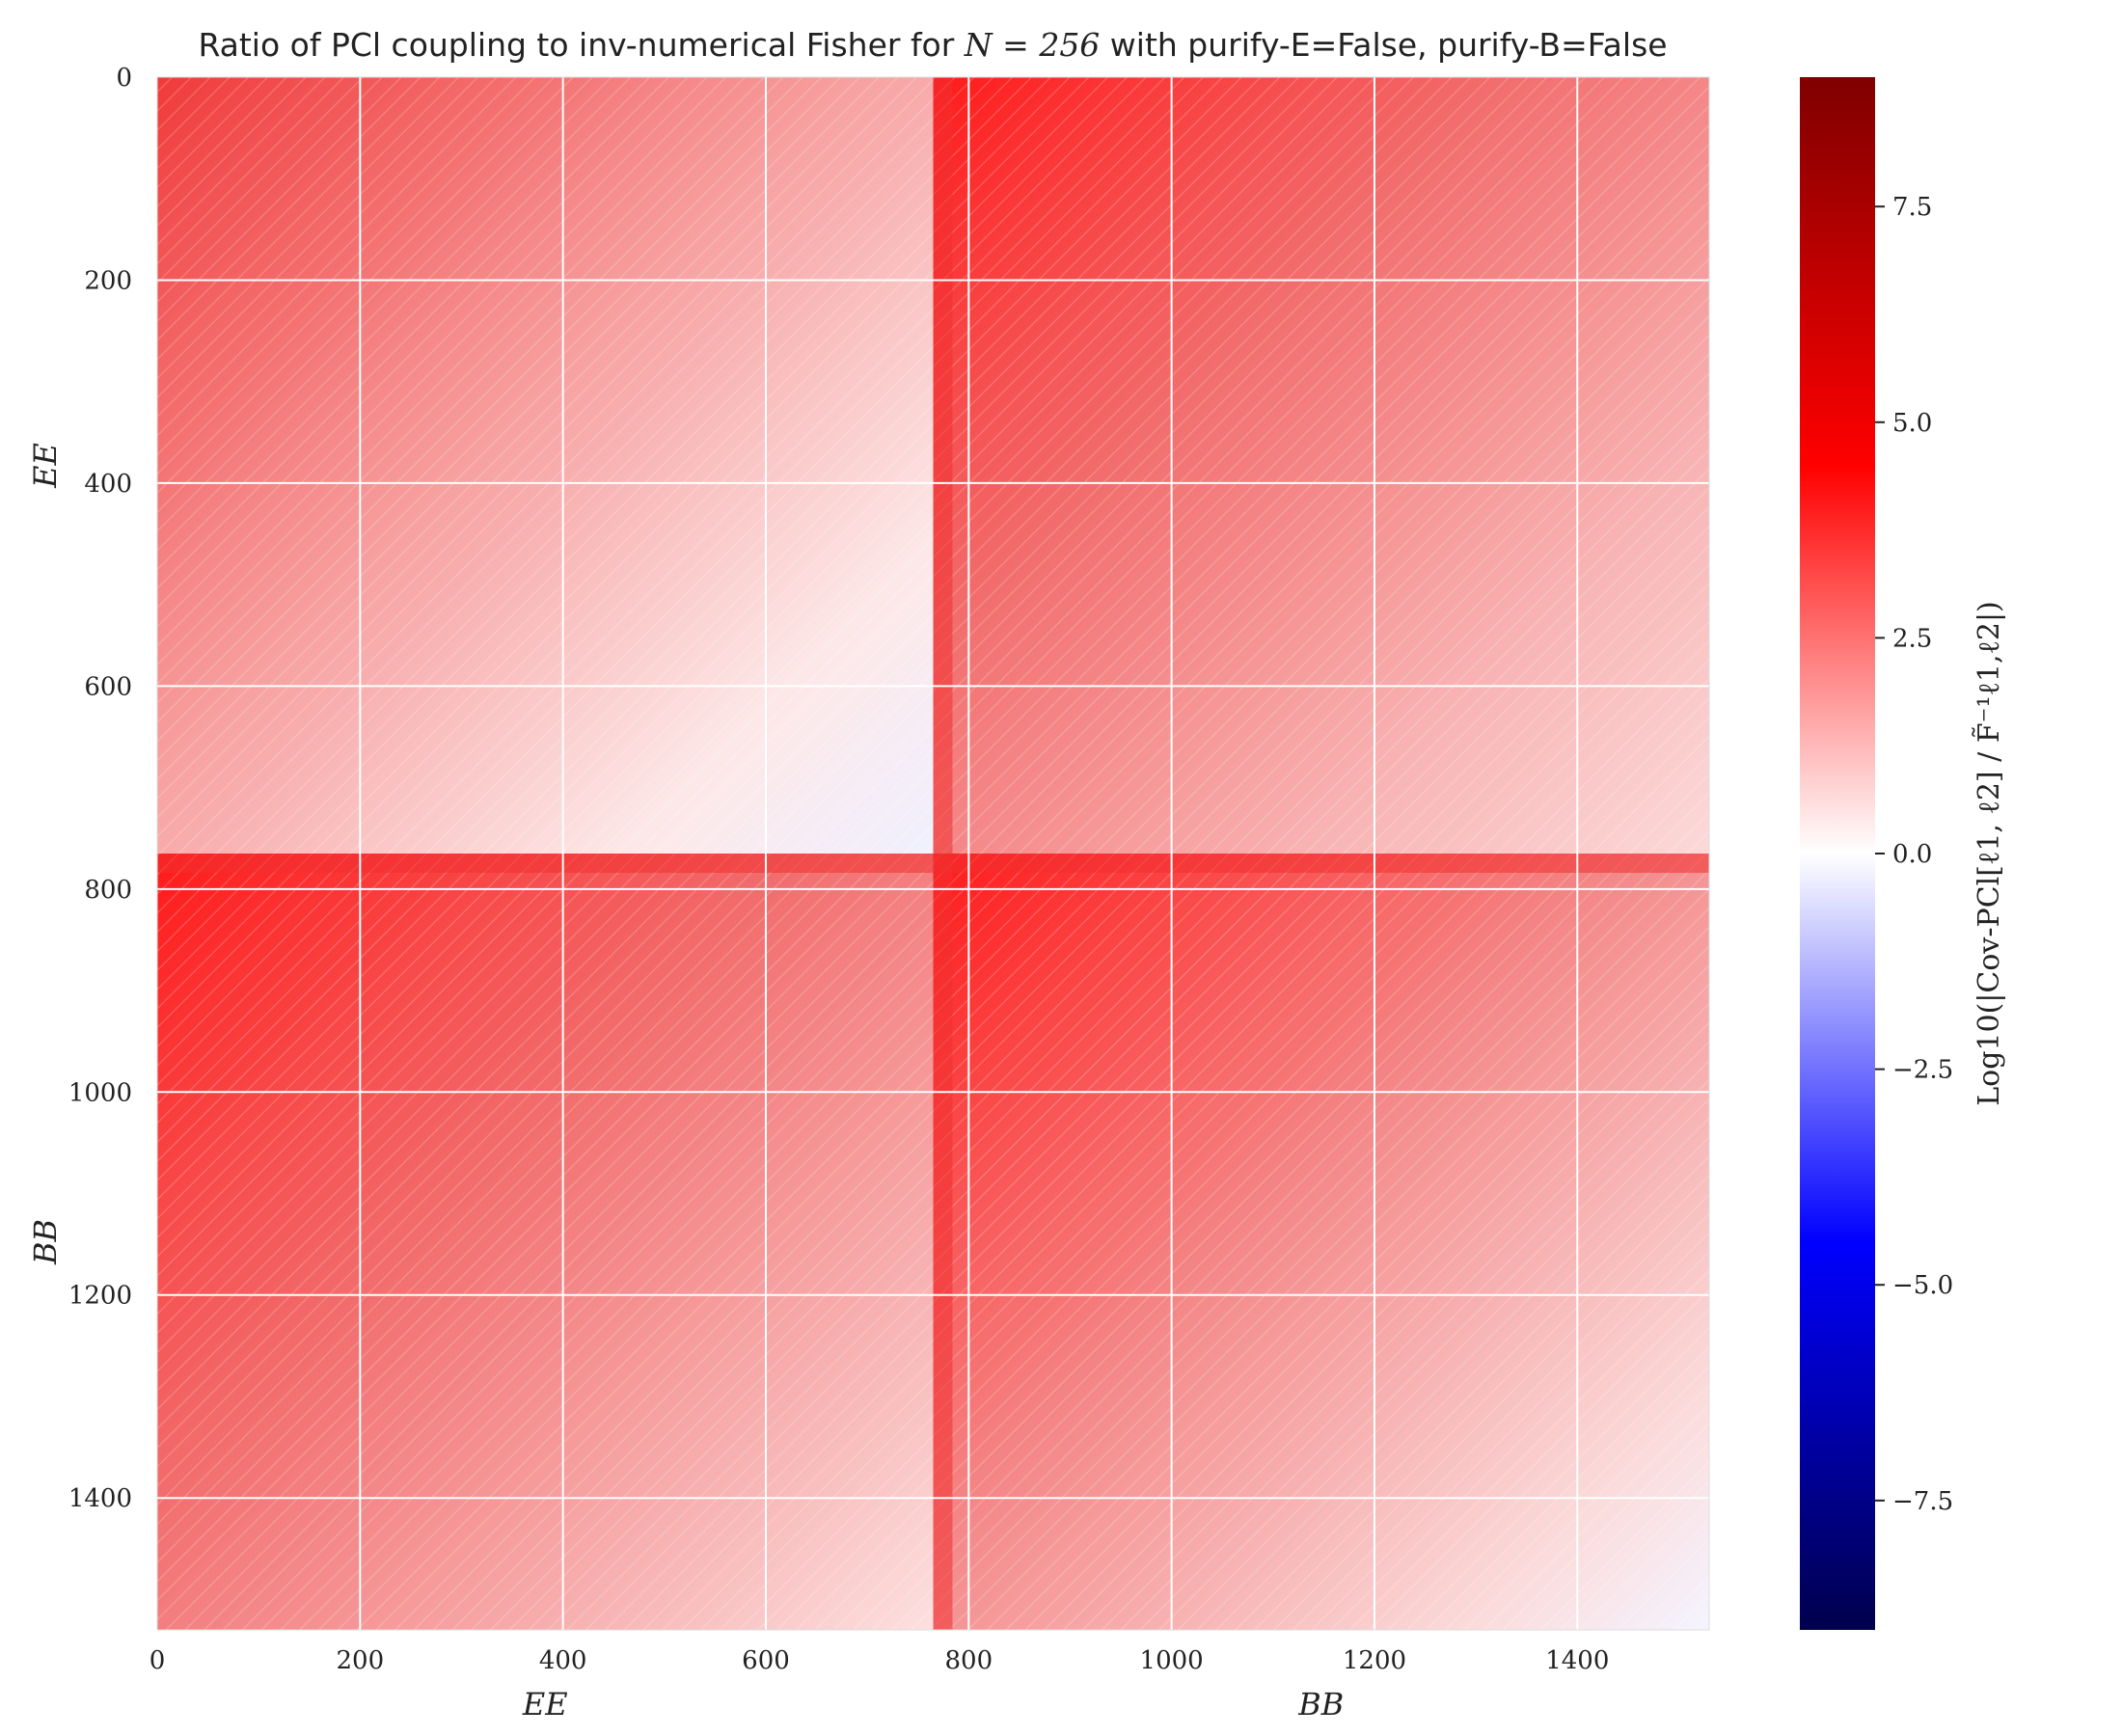 This screenshot has height=1736, width=2122. What do you see at coordinates (545, 1704) in the screenshot?
I see `x-block-label: EE` at bounding box center [545, 1704].